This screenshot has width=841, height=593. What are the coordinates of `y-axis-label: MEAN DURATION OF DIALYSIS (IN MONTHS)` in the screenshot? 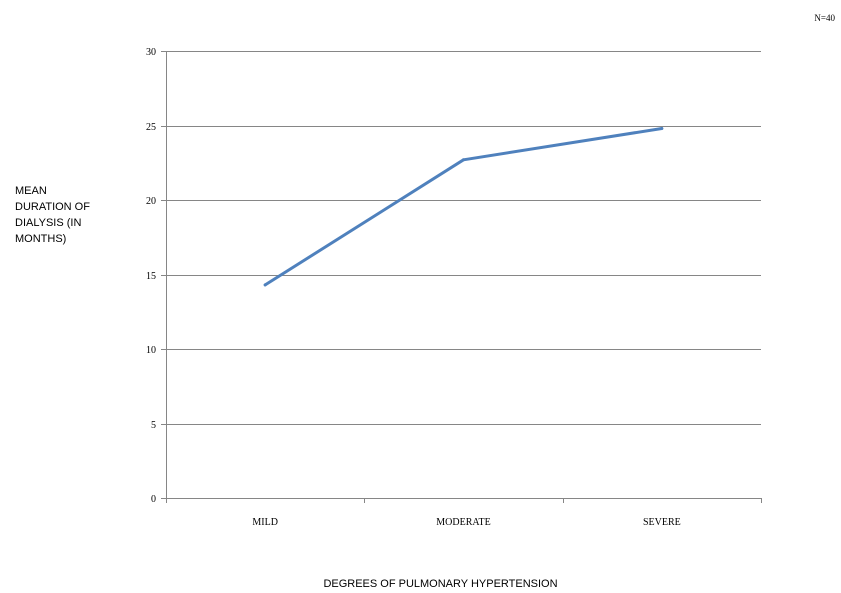 It's located at (70, 215).